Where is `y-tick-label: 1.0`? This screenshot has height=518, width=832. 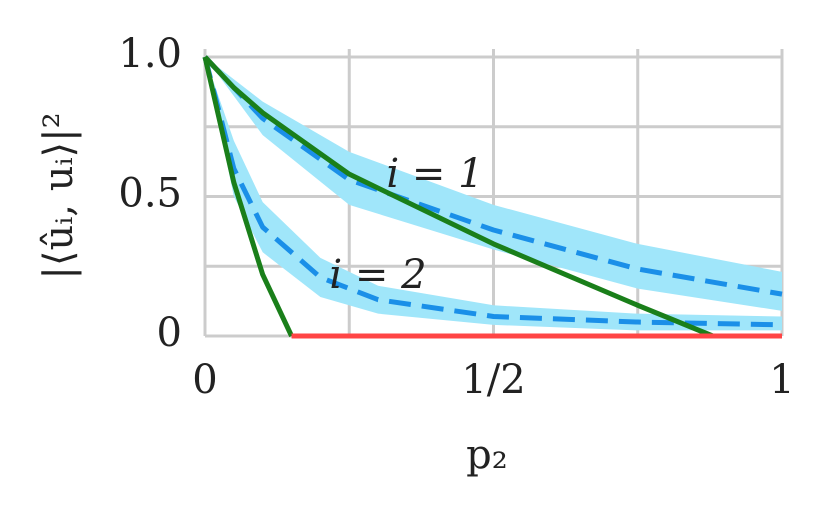 y-tick-label: 1.0 is located at coordinates (150, 54).